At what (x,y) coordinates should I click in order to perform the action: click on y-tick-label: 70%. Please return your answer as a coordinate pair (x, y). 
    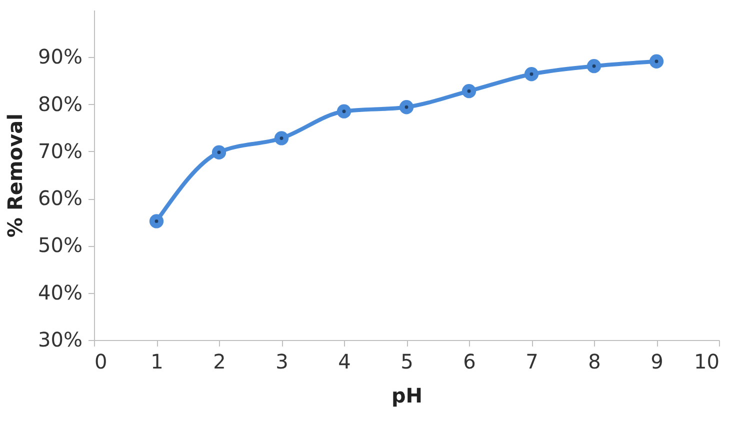
    Looking at the image, I should click on (60, 150).